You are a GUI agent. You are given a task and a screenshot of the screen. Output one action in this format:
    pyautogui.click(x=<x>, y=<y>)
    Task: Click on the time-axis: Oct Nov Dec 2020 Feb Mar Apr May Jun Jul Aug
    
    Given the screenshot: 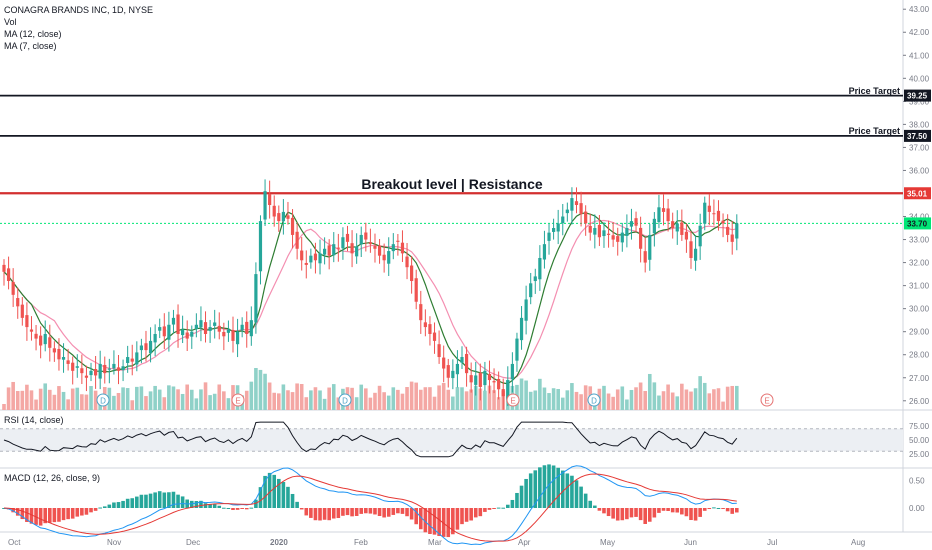 What is the action you would take?
    pyautogui.click(x=436, y=542)
    